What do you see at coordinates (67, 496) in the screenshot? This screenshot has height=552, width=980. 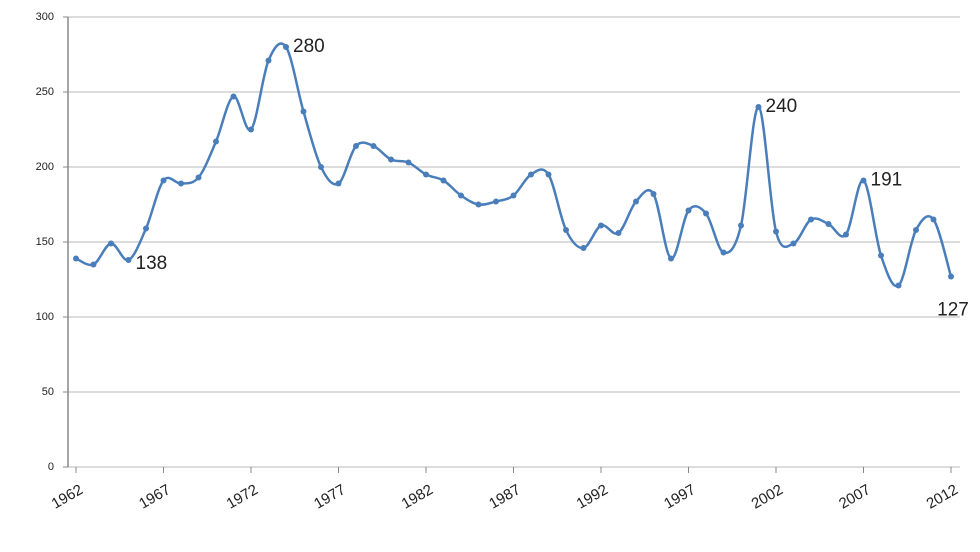 I see `x-tick-label: 1962` at bounding box center [67, 496].